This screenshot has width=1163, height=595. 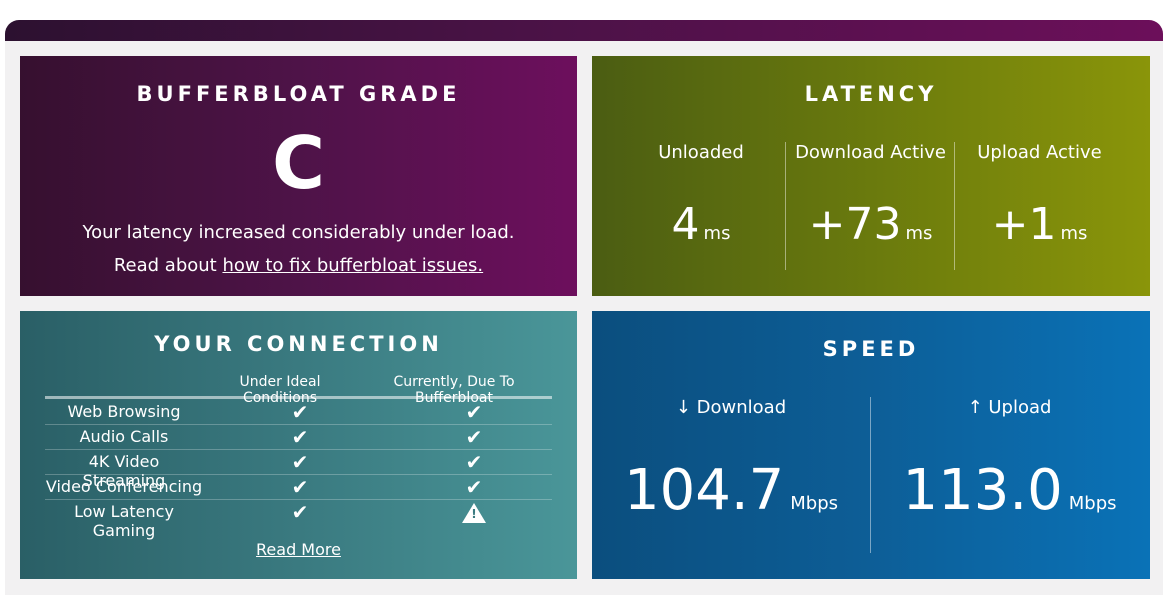 I want to click on latency-value: +1 ms, so click(x=1039, y=224).